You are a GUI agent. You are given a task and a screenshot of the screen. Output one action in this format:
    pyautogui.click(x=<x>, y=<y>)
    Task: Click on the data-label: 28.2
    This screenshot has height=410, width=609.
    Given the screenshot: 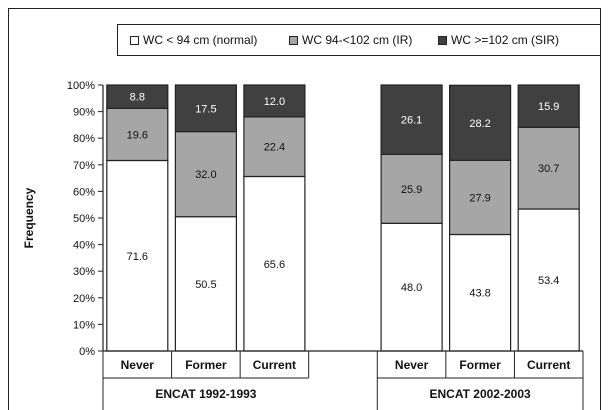 What is the action you would take?
    pyautogui.click(x=479, y=124)
    